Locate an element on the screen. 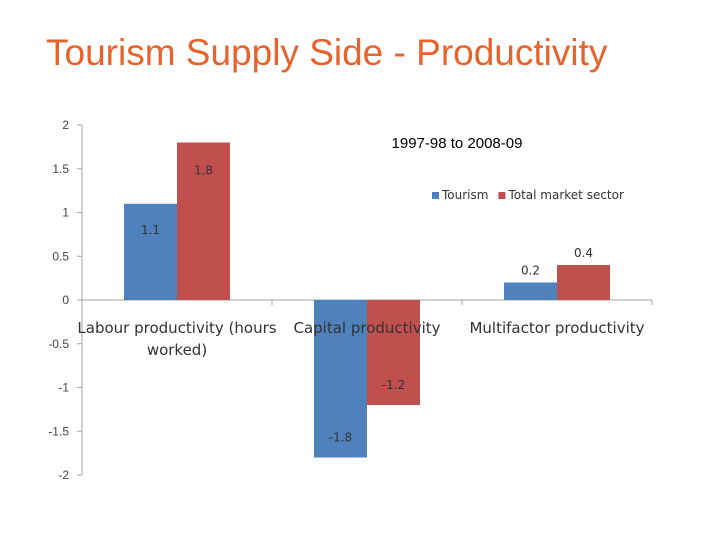 The width and height of the screenshot is (720, 540). y-tick-label: 1 is located at coordinates (65, 213).